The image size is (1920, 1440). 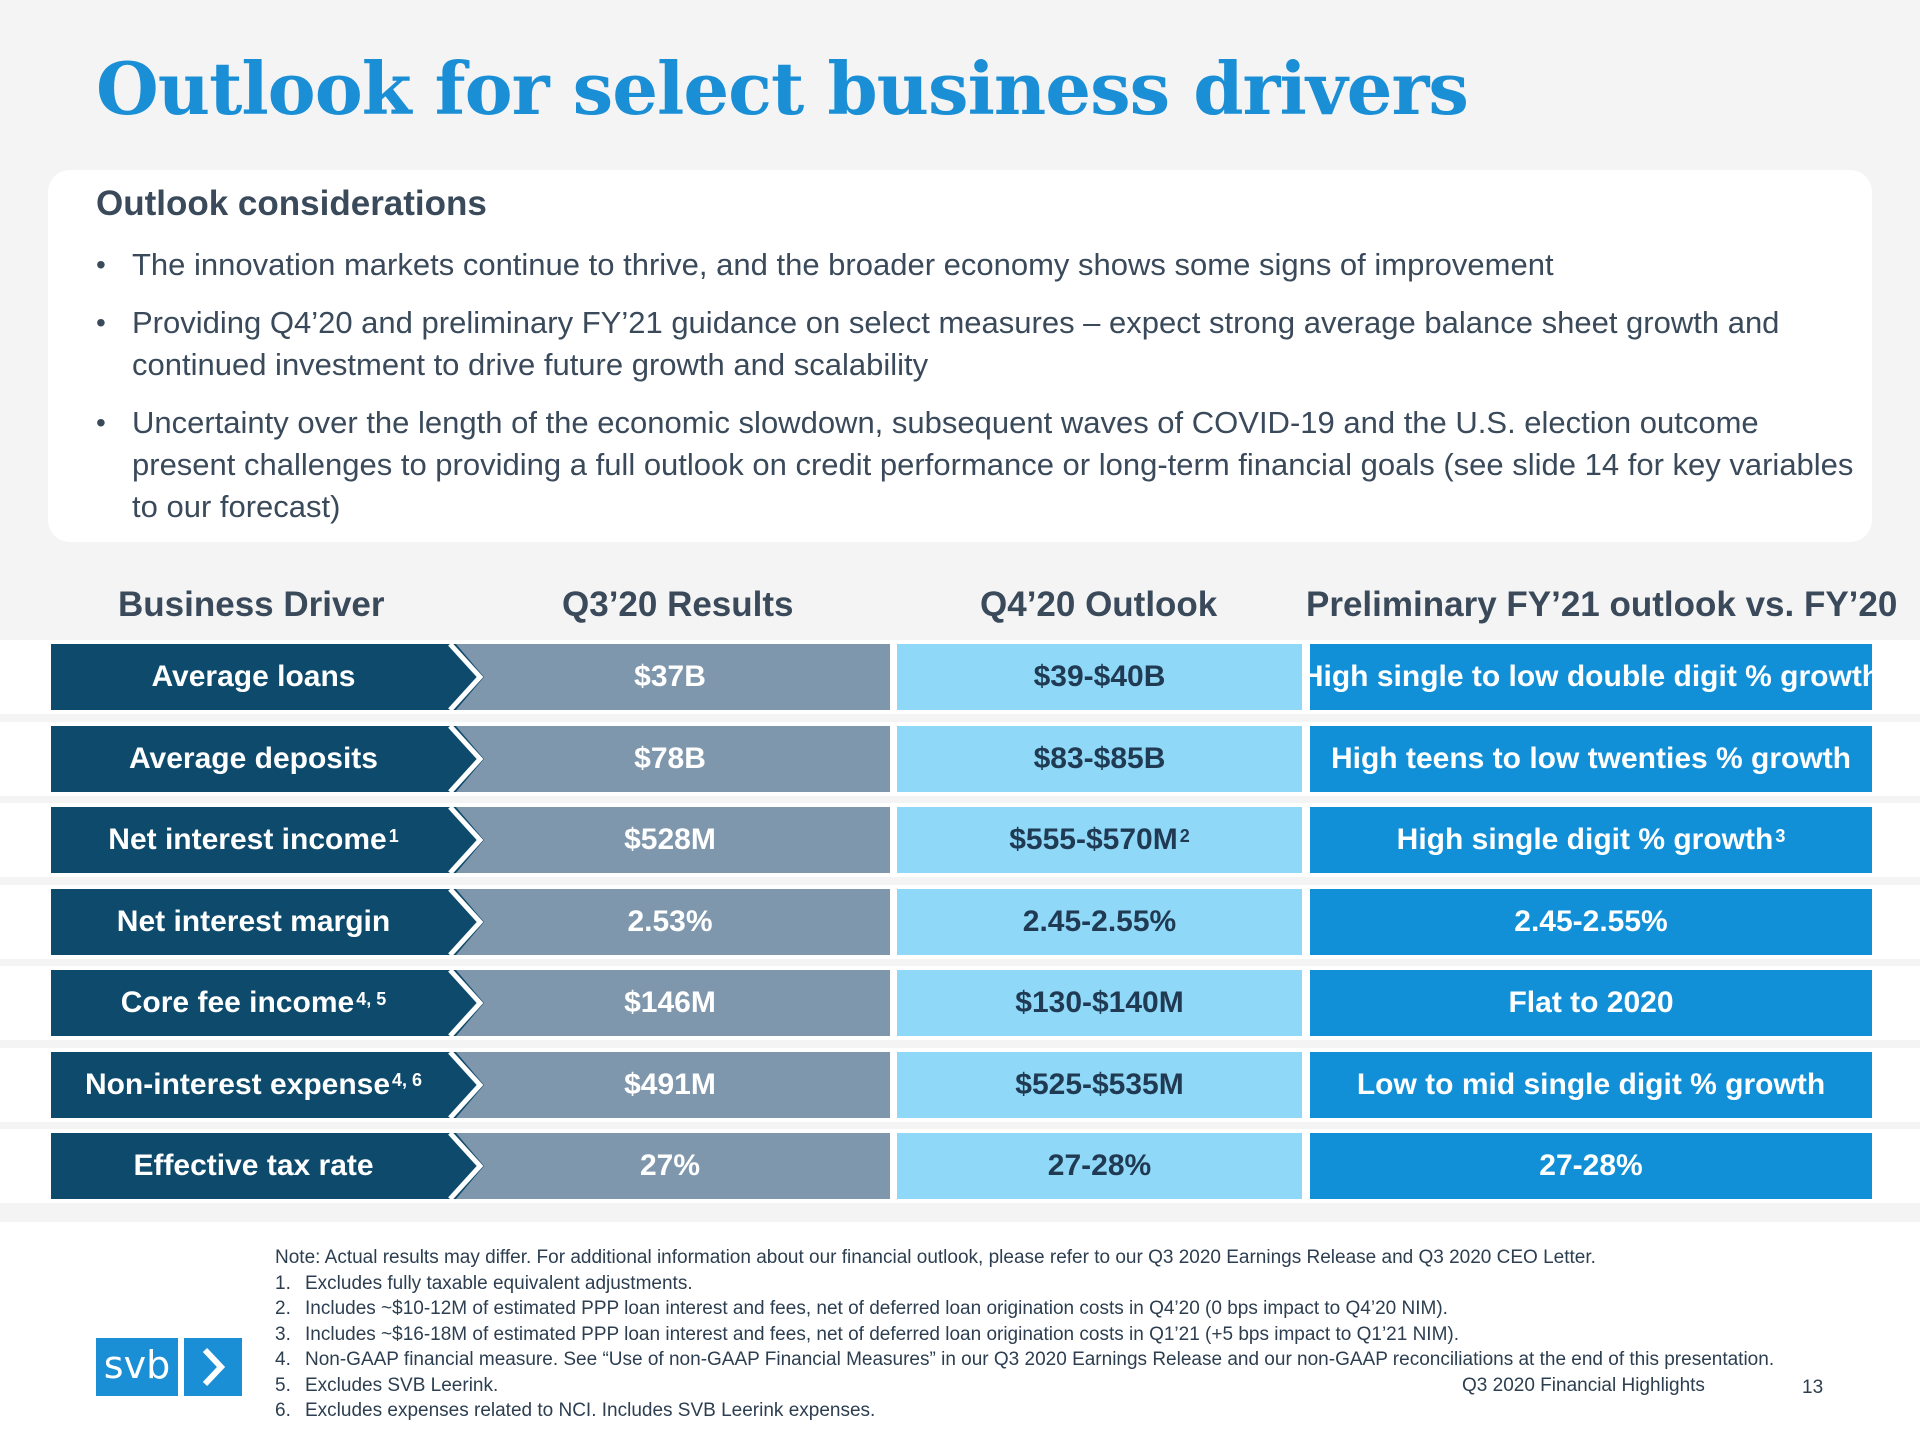 I want to click on q3-cell-text: $528M, so click(x=670, y=839).